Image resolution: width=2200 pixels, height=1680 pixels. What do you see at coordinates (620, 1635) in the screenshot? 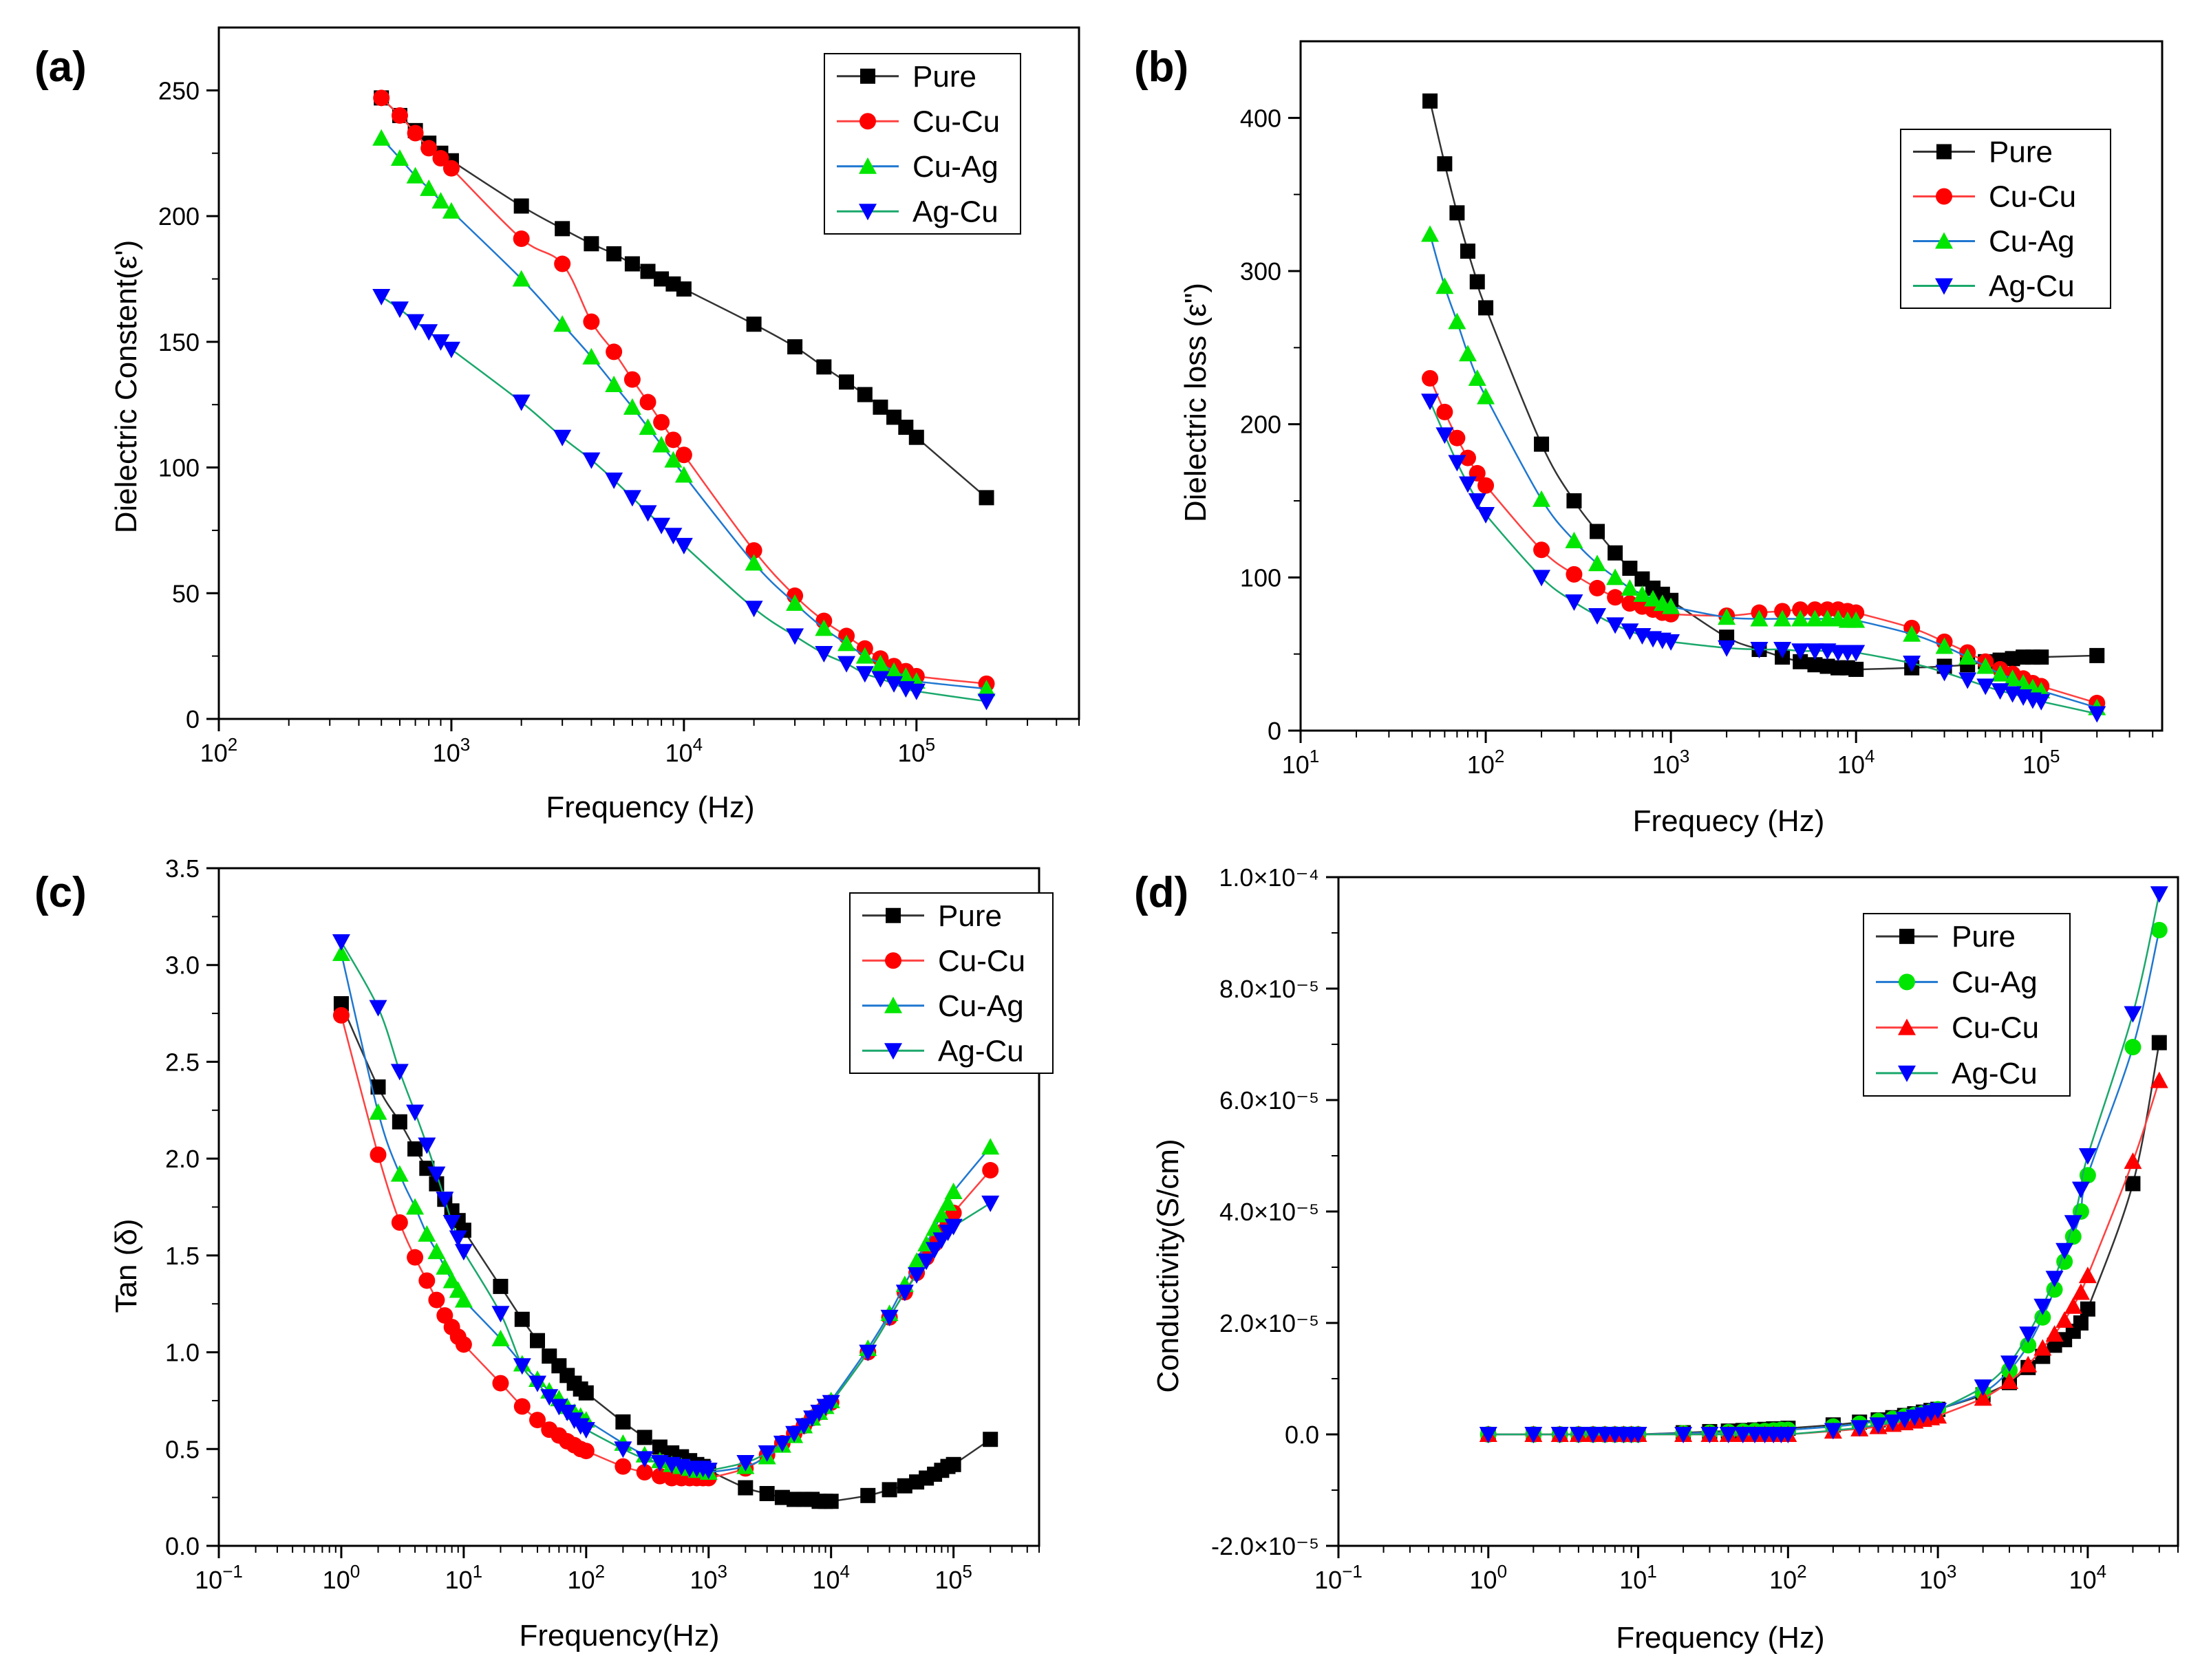
I see `panel-c-xlabel: Frequency(Hz)` at bounding box center [620, 1635].